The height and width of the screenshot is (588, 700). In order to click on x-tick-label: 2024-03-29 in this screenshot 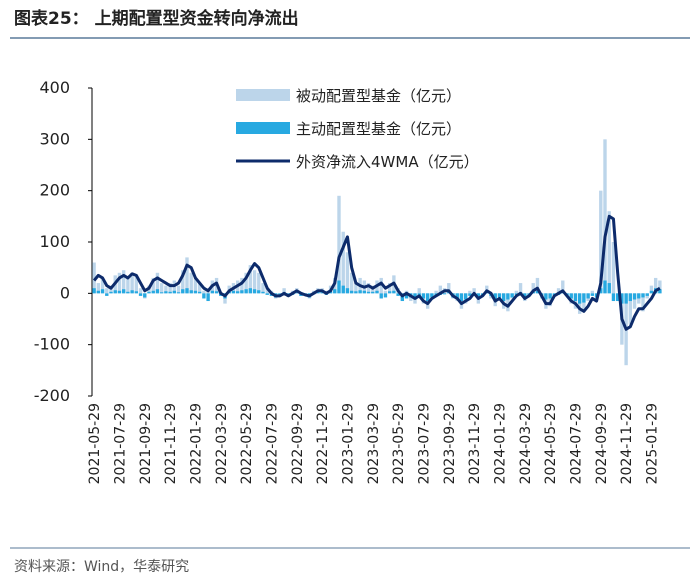, I will do `click(526, 443)`.